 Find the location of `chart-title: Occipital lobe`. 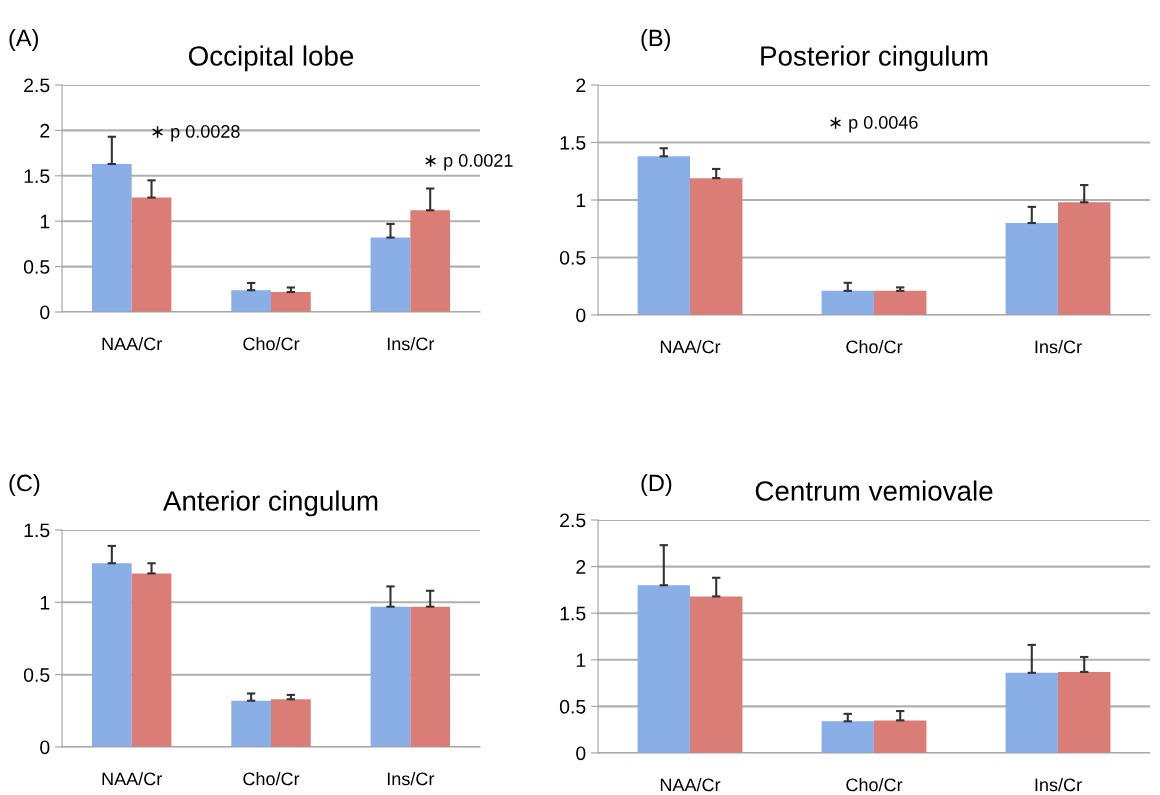

chart-title: Occipital lobe is located at coordinates (271, 58).